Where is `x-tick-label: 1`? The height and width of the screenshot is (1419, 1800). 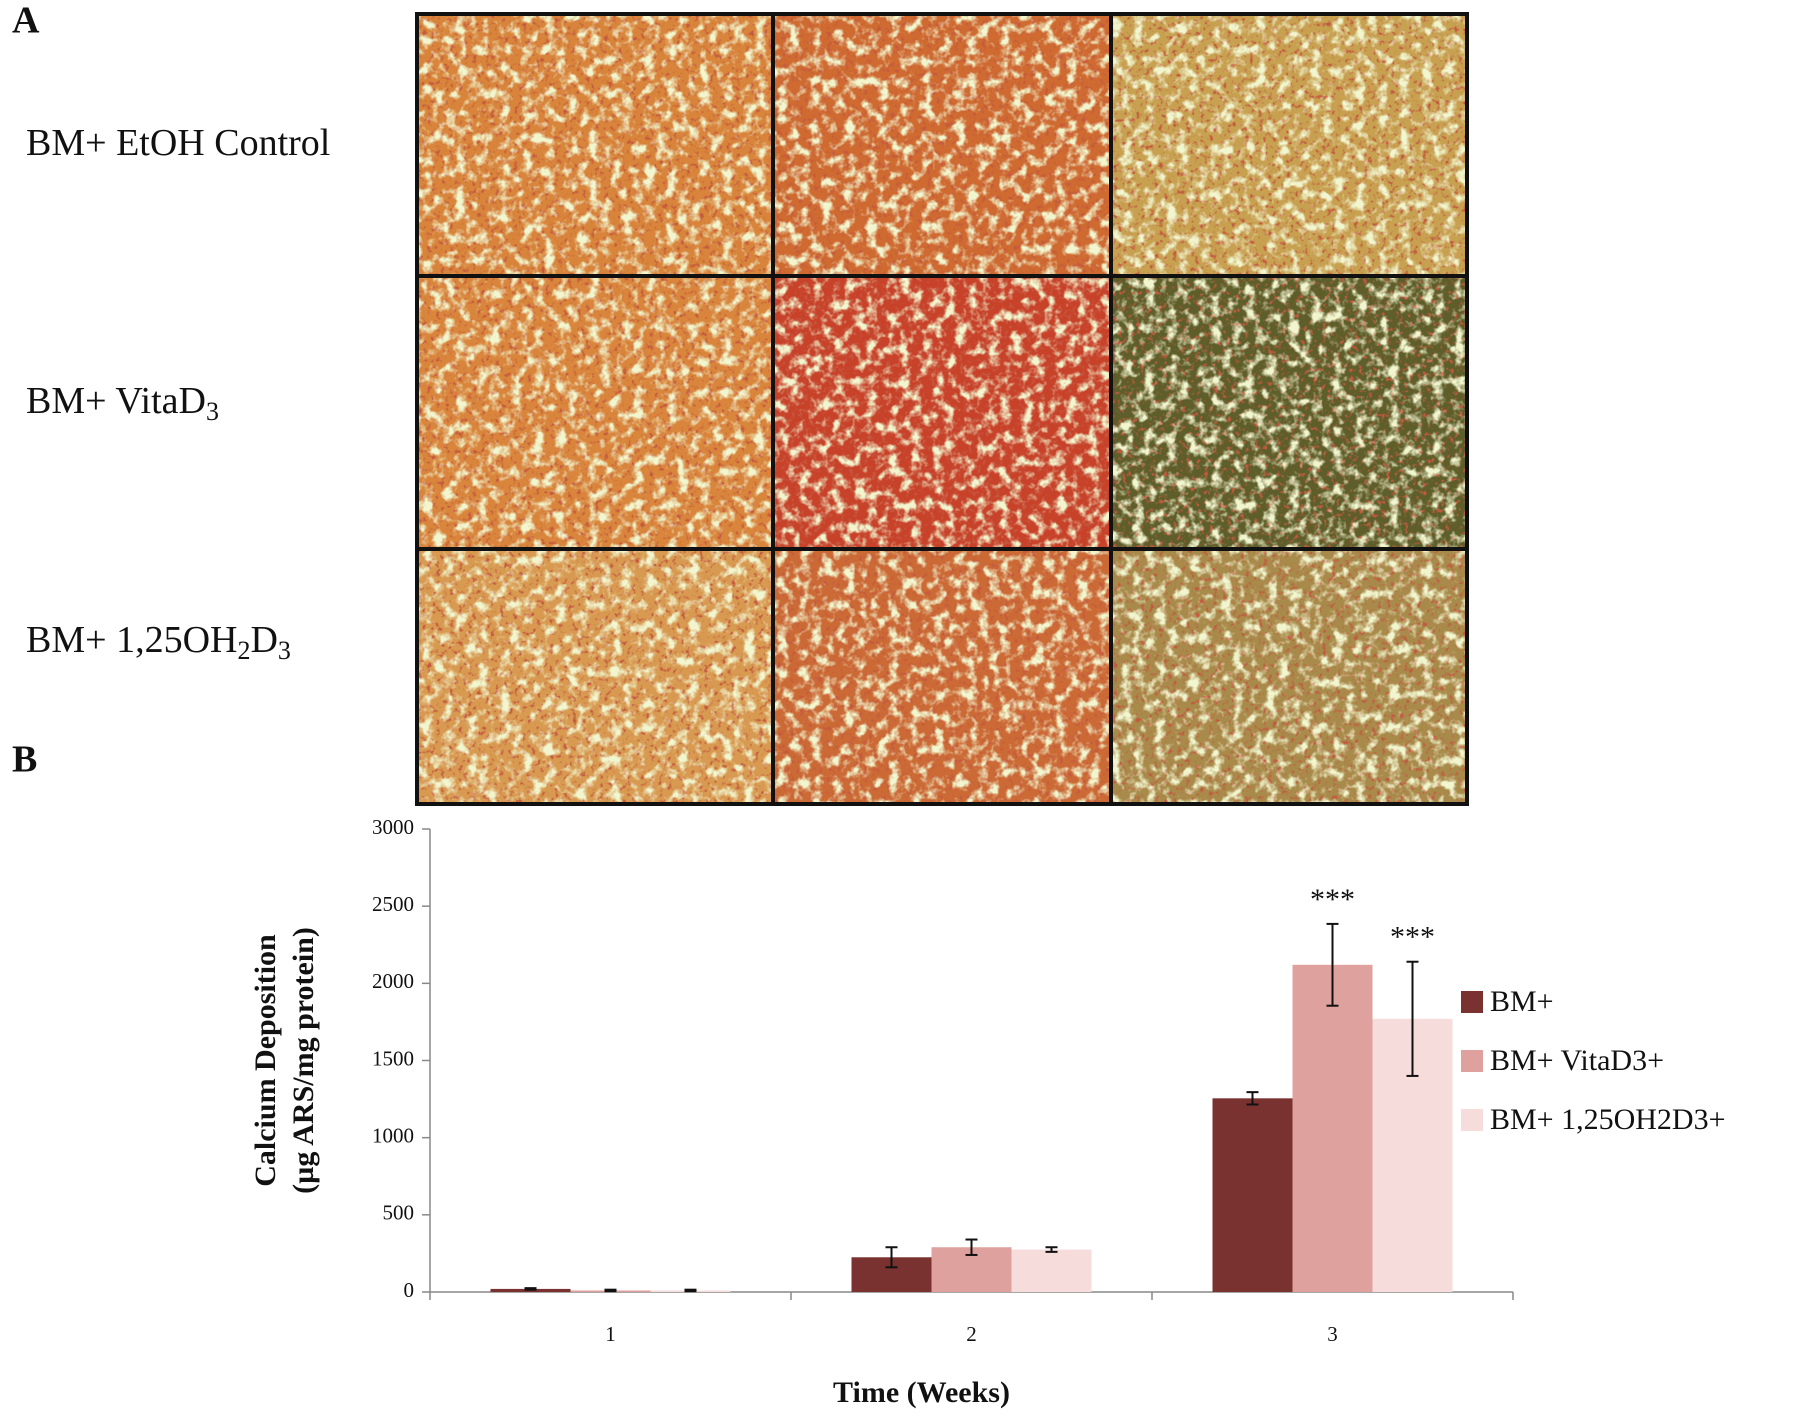 x-tick-label: 1 is located at coordinates (610, 1334).